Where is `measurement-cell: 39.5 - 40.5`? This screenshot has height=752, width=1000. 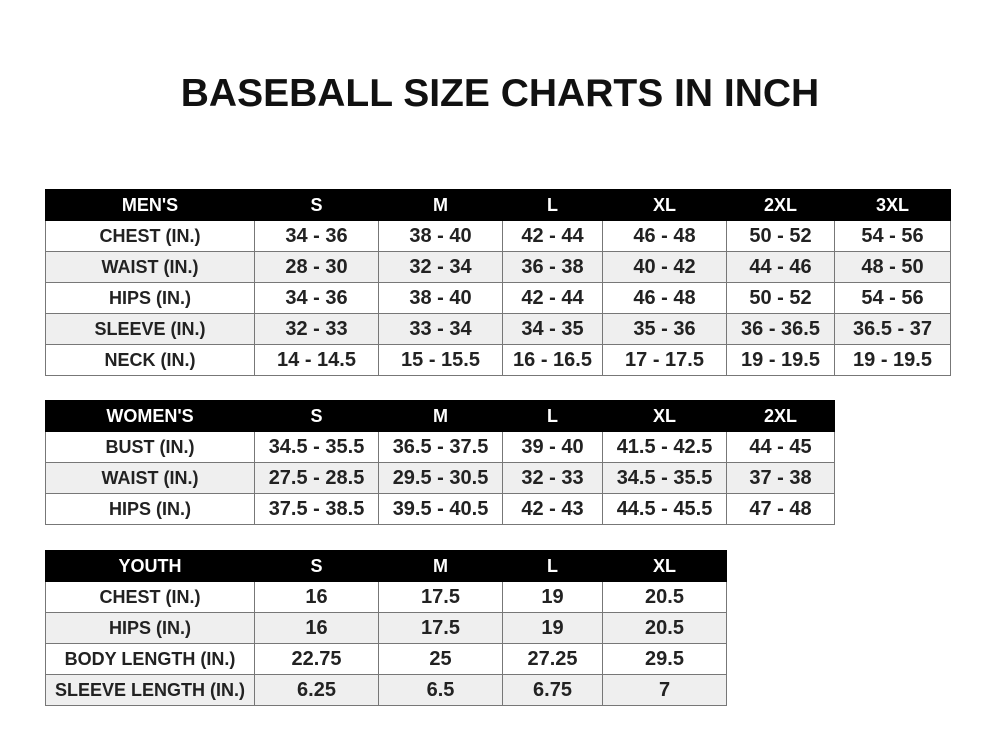 measurement-cell: 39.5 - 40.5 is located at coordinates (440, 509).